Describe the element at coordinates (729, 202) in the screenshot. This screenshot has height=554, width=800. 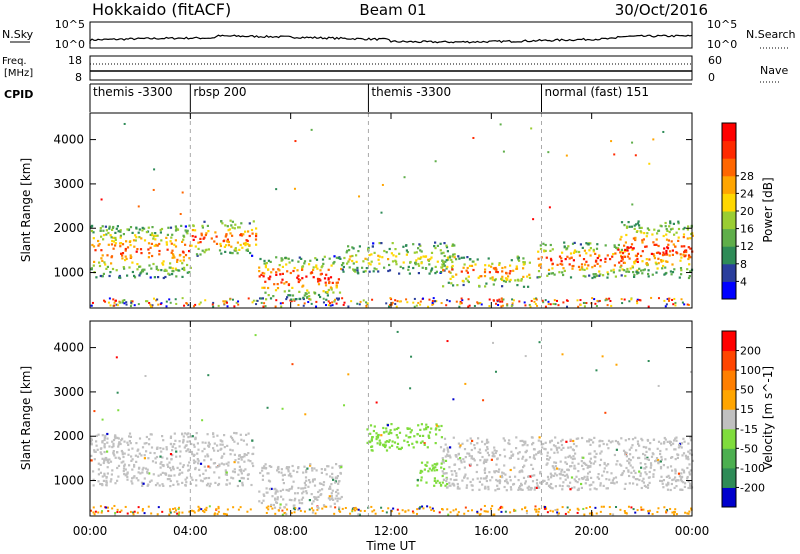
I see `colorbar-swatch` at that location.